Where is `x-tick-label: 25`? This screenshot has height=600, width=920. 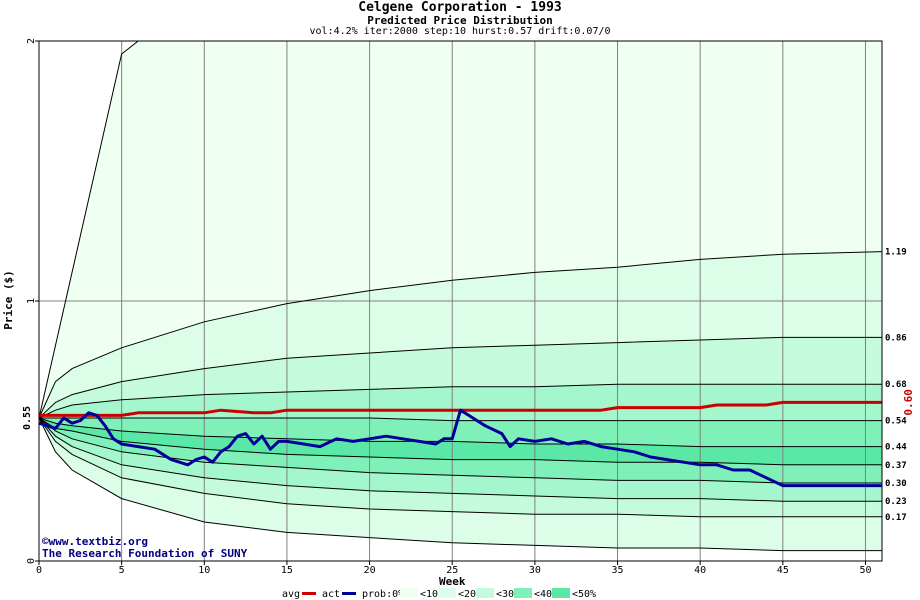
x-tick-label: 25 is located at coordinates (452, 570).